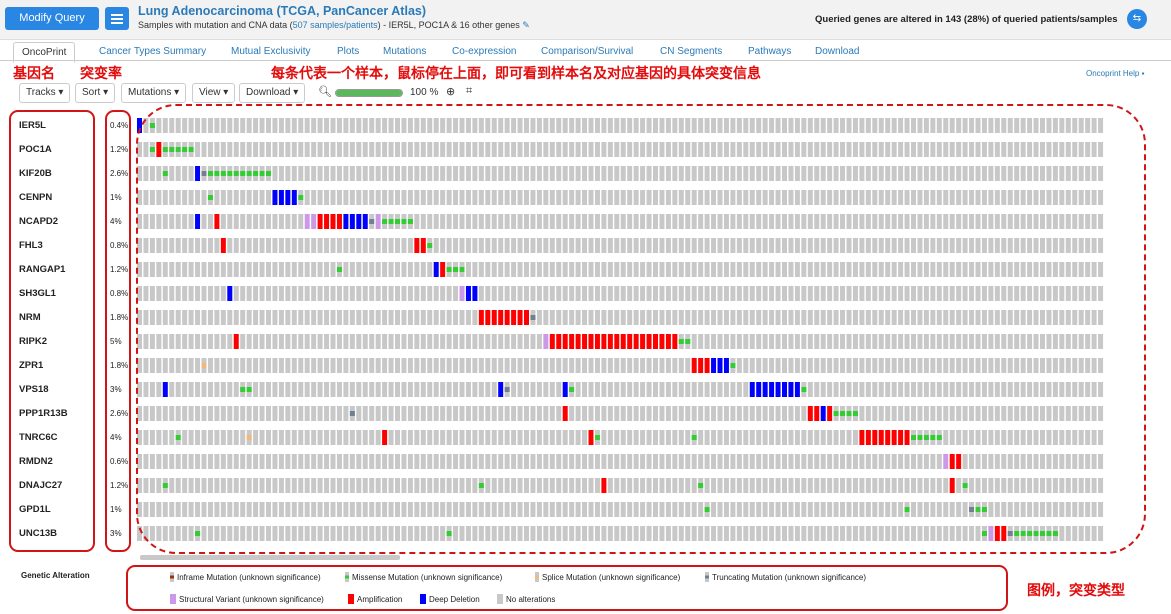  What do you see at coordinates (772, 389) in the screenshot?
I see `deep-cell` at bounding box center [772, 389].